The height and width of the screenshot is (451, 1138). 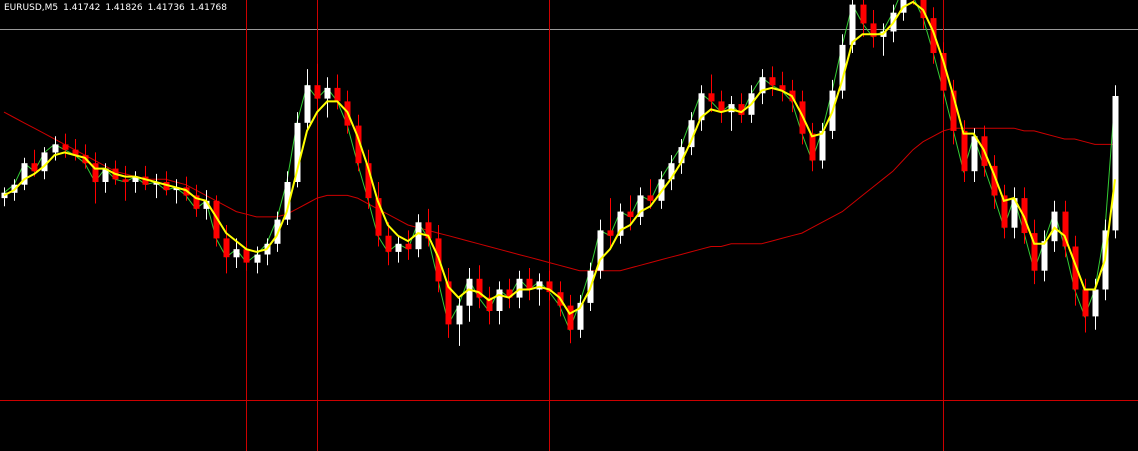 What do you see at coordinates (31, 8) in the screenshot?
I see `symbol-timeframe: EURUSD,M5` at bounding box center [31, 8].